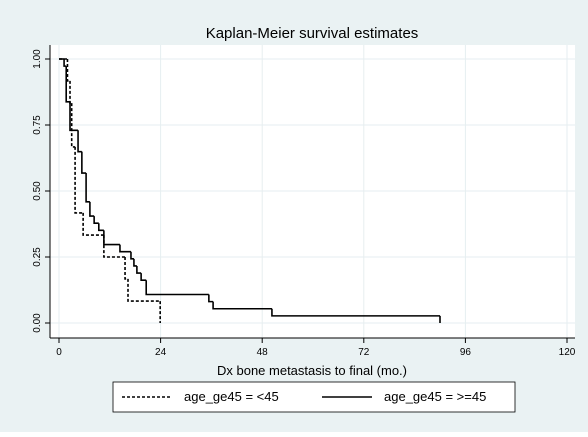 This screenshot has width=588, height=437. I want to click on legend-label: age_ge45 = <45, so click(231, 396).